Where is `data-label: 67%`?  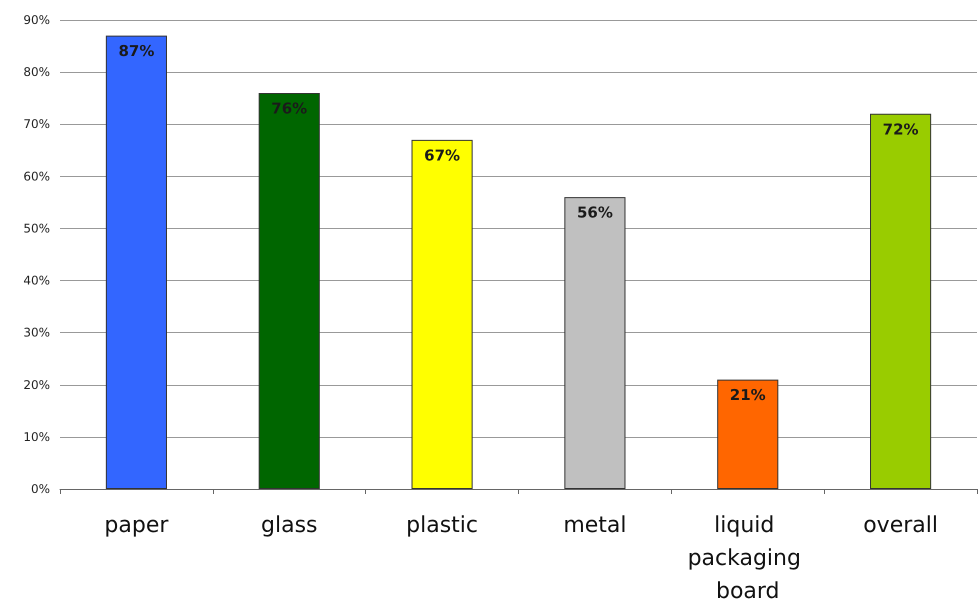
data-label: 67% is located at coordinates (442, 155).